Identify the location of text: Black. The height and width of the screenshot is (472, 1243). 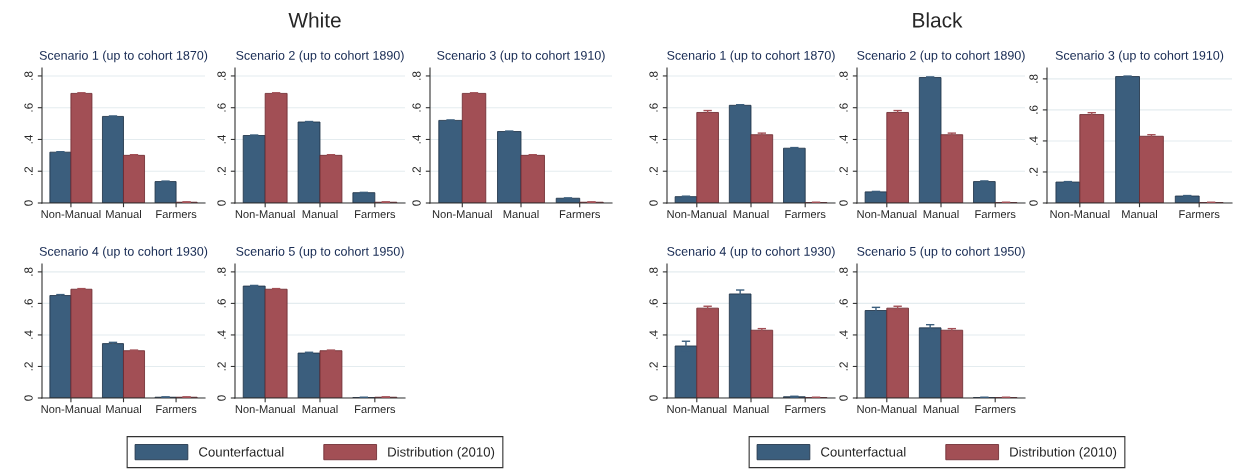
(938, 20).